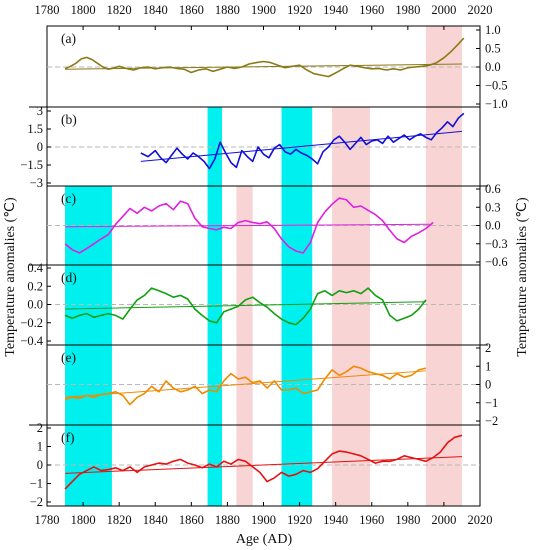  What do you see at coordinates (264, 57) in the screenshot?
I see `series-line-a` at bounding box center [264, 57].